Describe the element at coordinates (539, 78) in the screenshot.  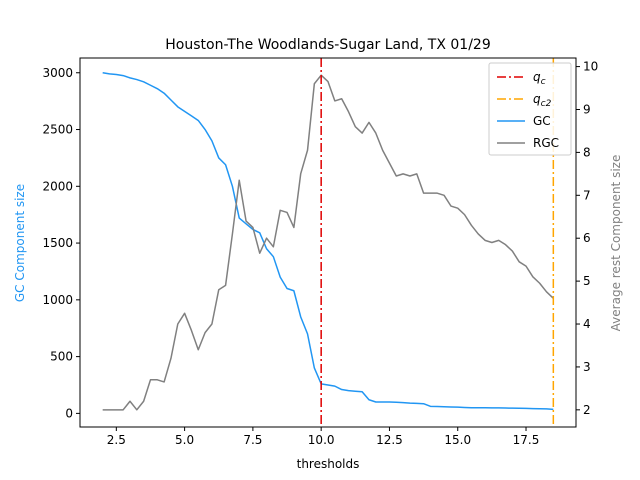
I see `legend-label-qc: qc` at that location.